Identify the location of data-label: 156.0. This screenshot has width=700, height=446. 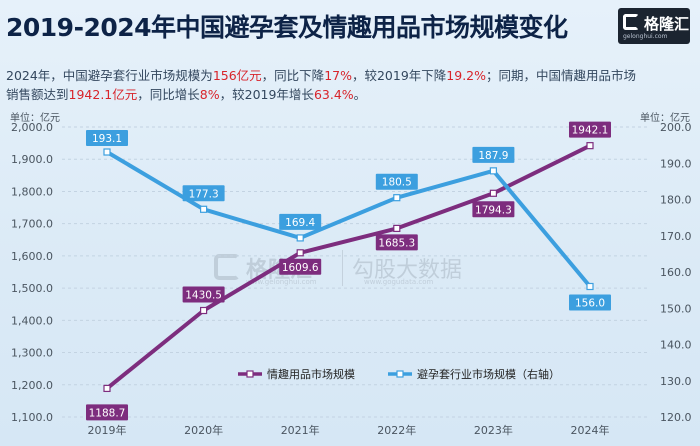
(590, 304).